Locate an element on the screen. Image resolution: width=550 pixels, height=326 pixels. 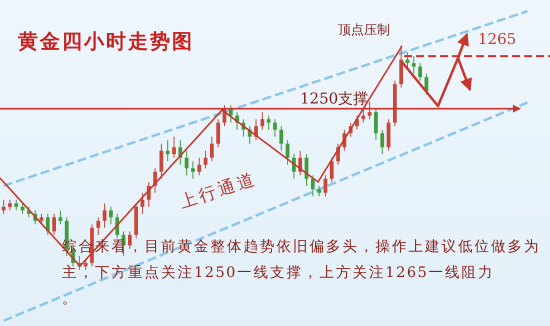
text: 黄金四小时走势图 is located at coordinates (105, 41).